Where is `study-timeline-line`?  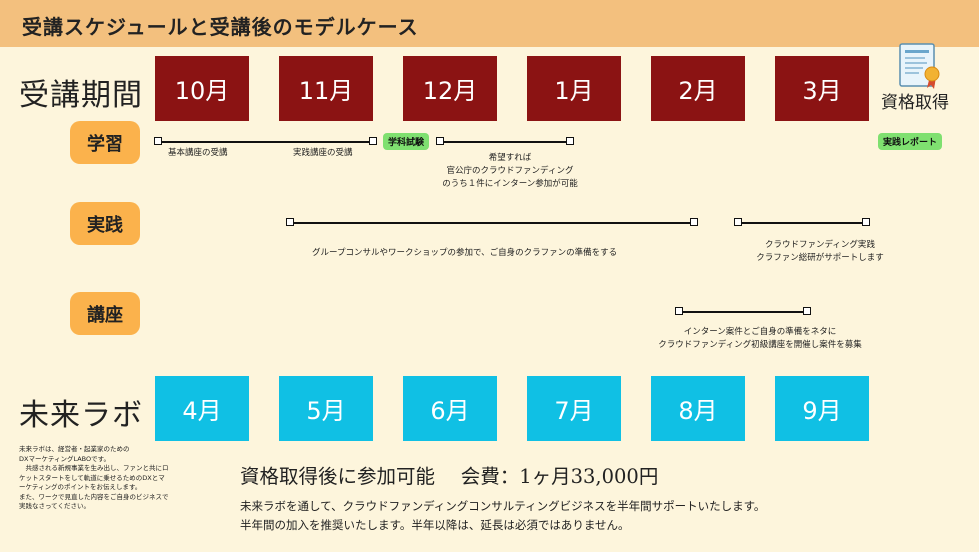
study-timeline-line is located at coordinates (266, 142).